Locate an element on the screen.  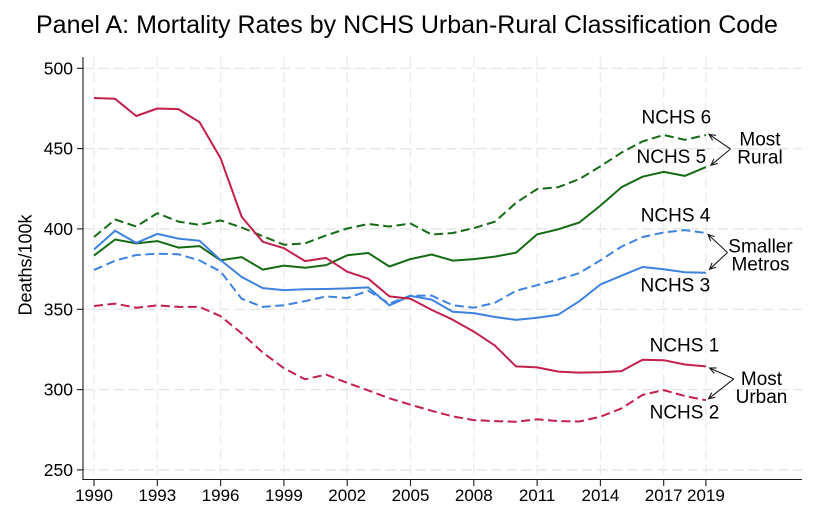
svg-text: 1990 is located at coordinates (94, 495).